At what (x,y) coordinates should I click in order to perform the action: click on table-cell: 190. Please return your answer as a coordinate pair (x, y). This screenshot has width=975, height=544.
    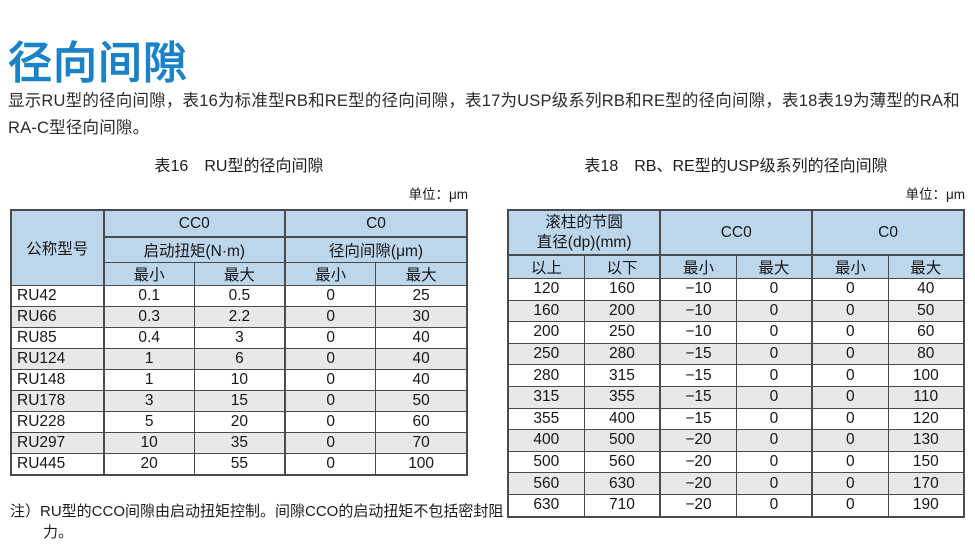
    Looking at the image, I should click on (926, 505).